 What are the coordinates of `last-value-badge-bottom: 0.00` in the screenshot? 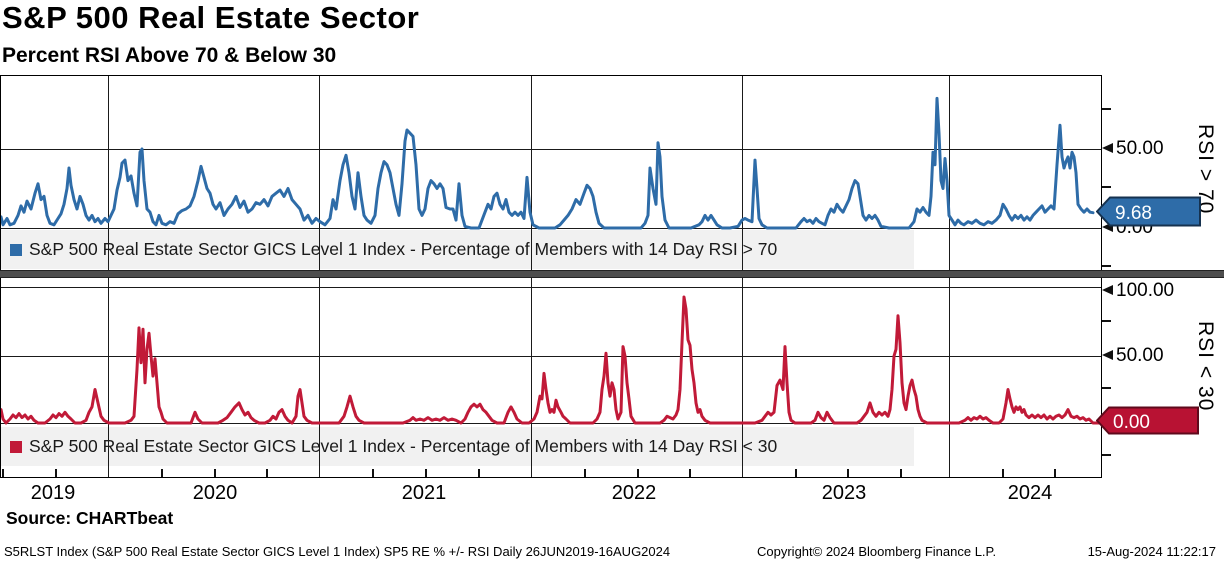 It's located at (1147, 420).